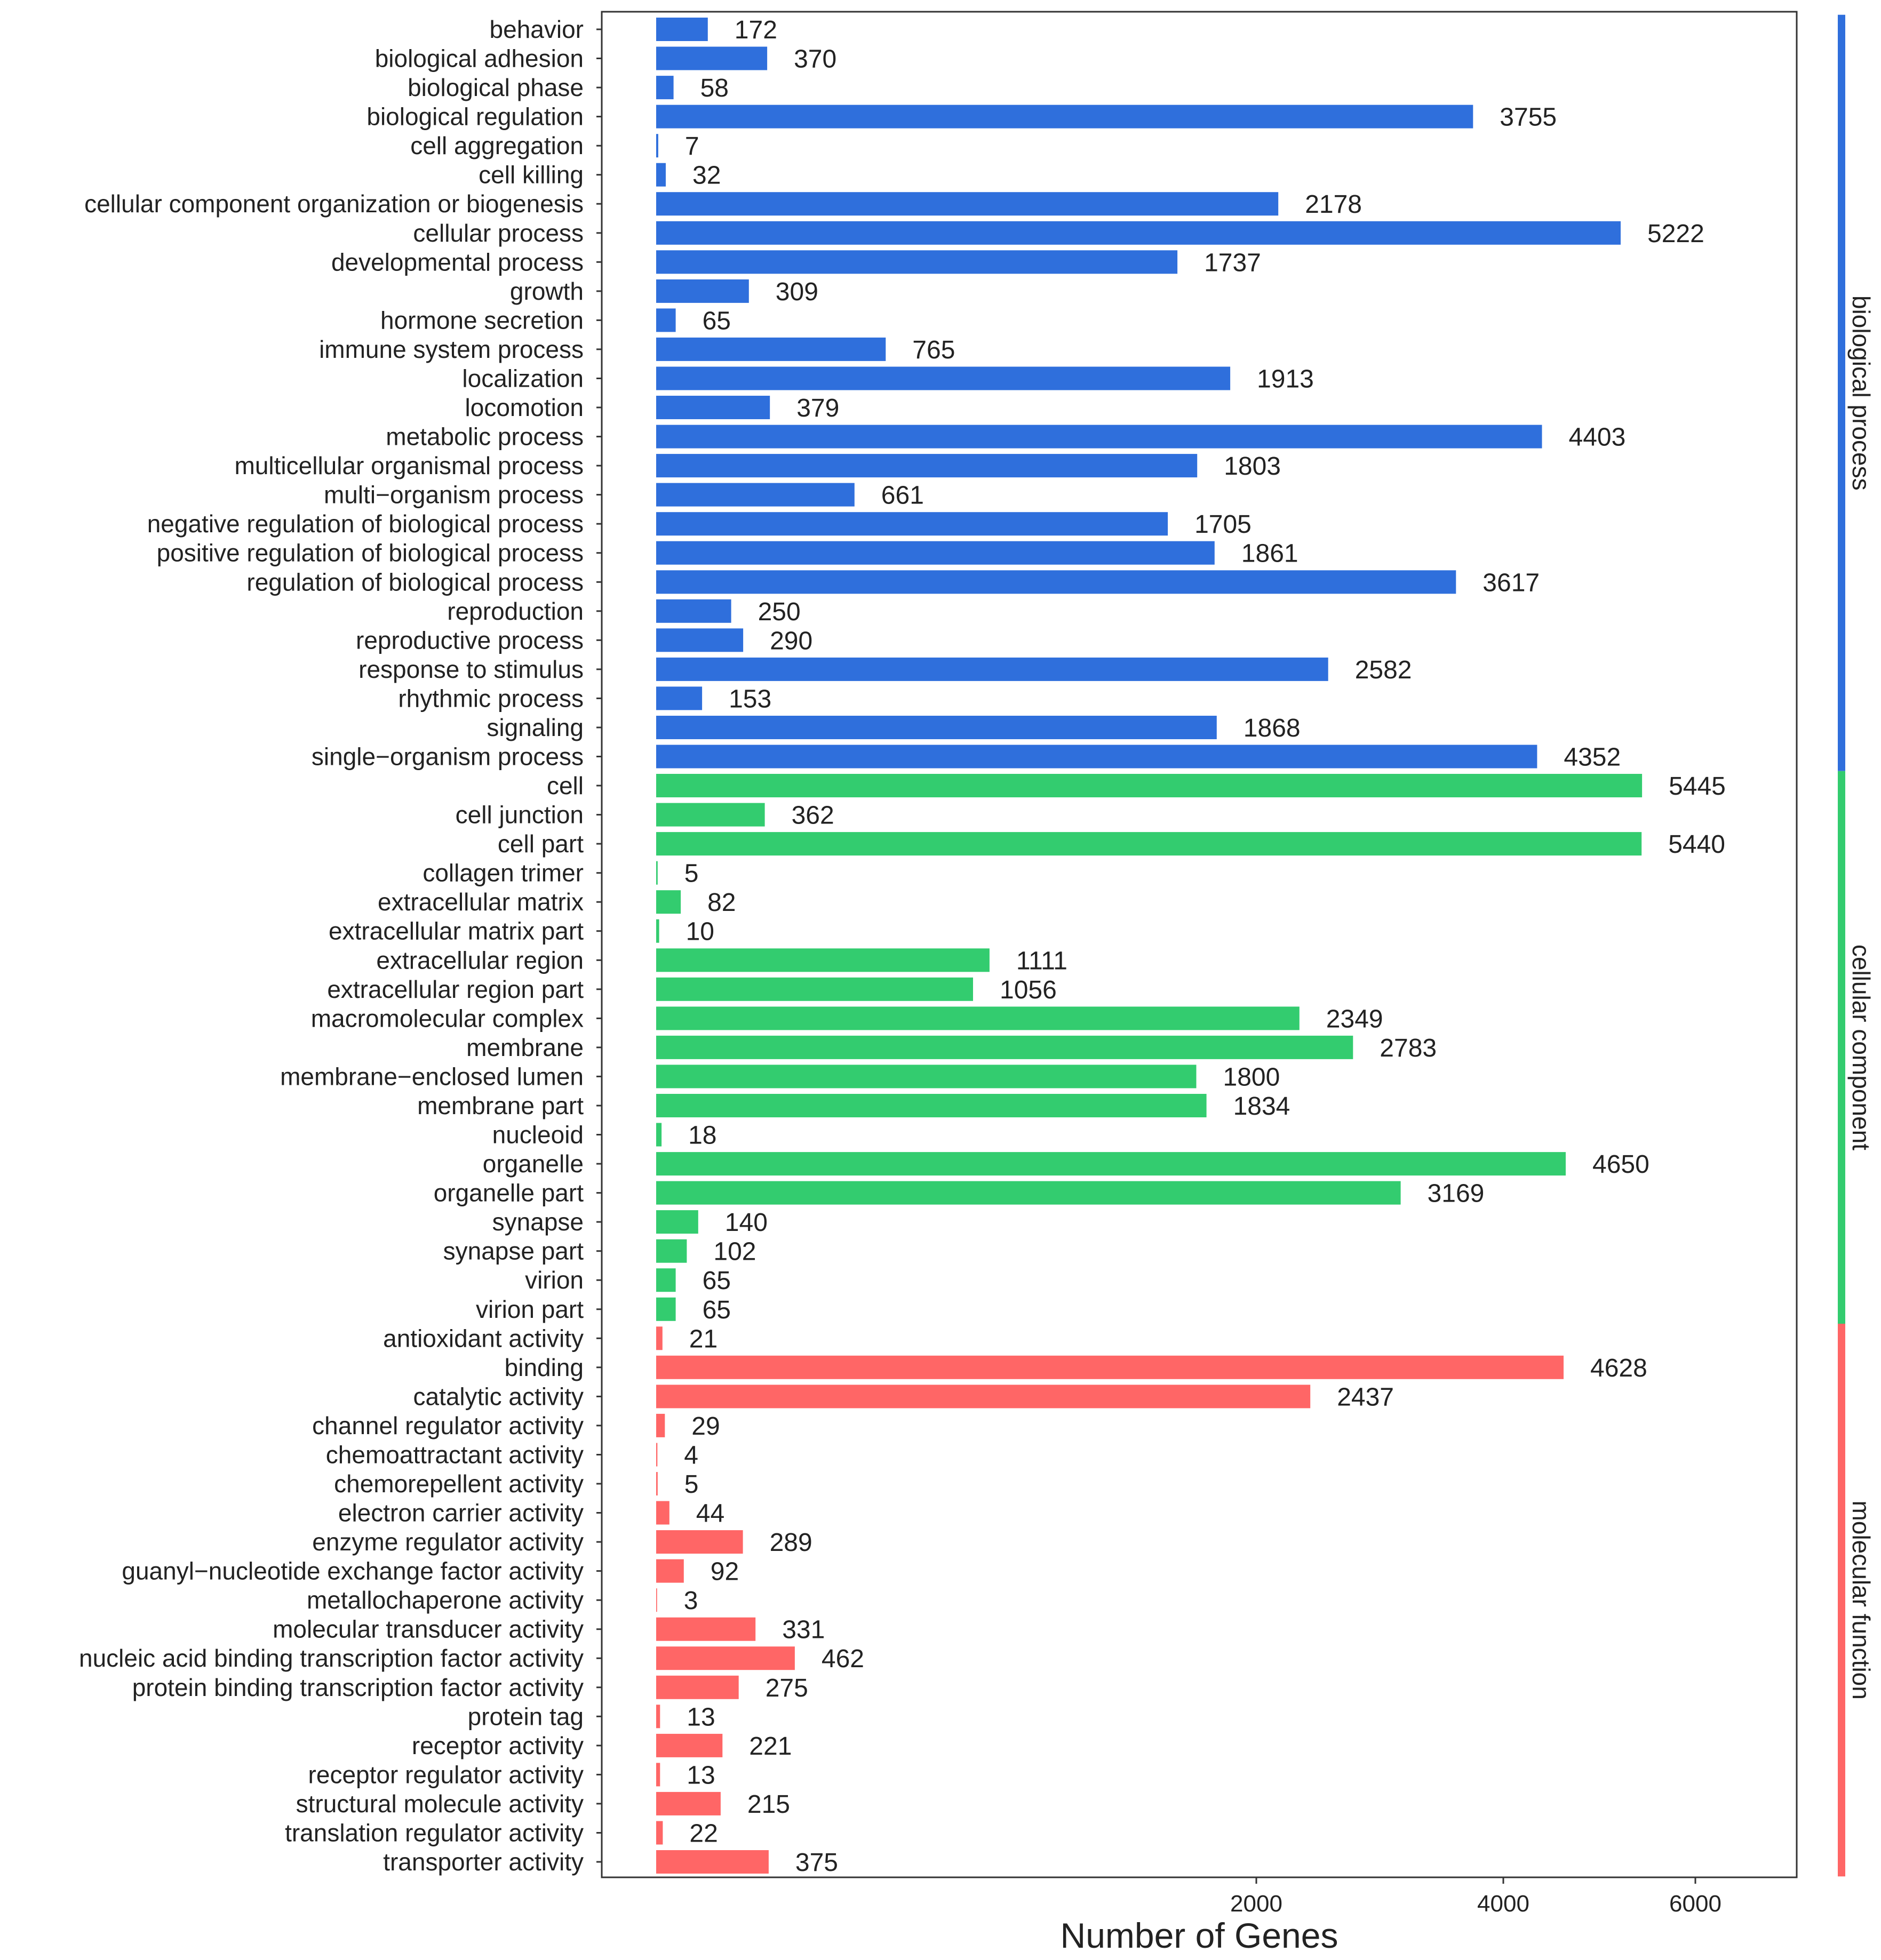 This screenshot has width=1881, height=1960. Describe the element at coordinates (912, 524) in the screenshot. I see `bar-negative-regulation-of-biological-process` at that location.